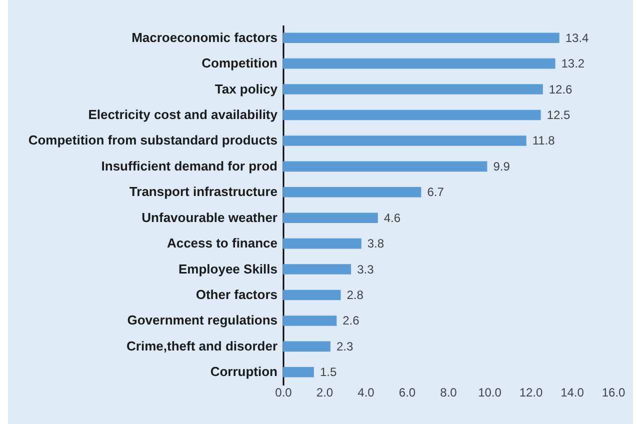  What do you see at coordinates (240, 63) in the screenshot?
I see `y-tick-label: Competition` at bounding box center [240, 63].